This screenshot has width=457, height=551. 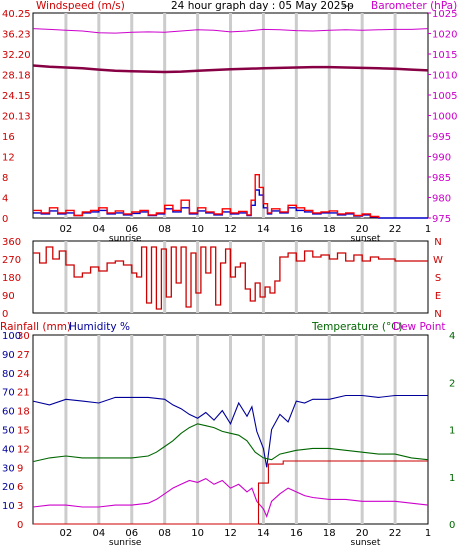 What do you see at coordinates (444, 14) in the screenshot?
I see `barometer-y-tick-label: 1025` at bounding box center [444, 14].